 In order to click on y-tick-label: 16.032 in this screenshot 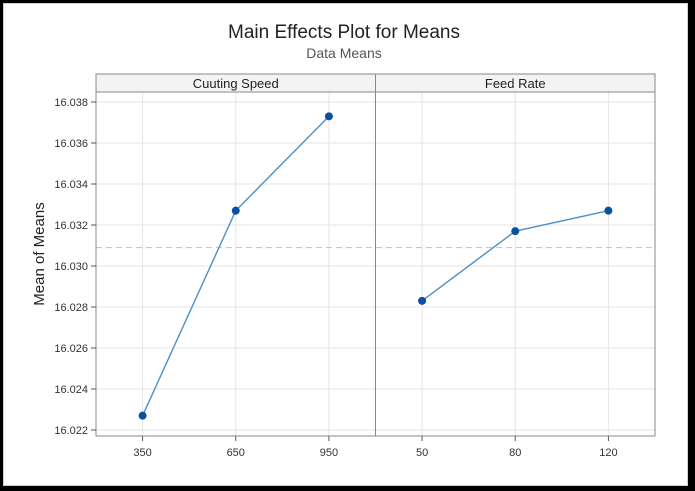, I will do `click(71, 226)`.